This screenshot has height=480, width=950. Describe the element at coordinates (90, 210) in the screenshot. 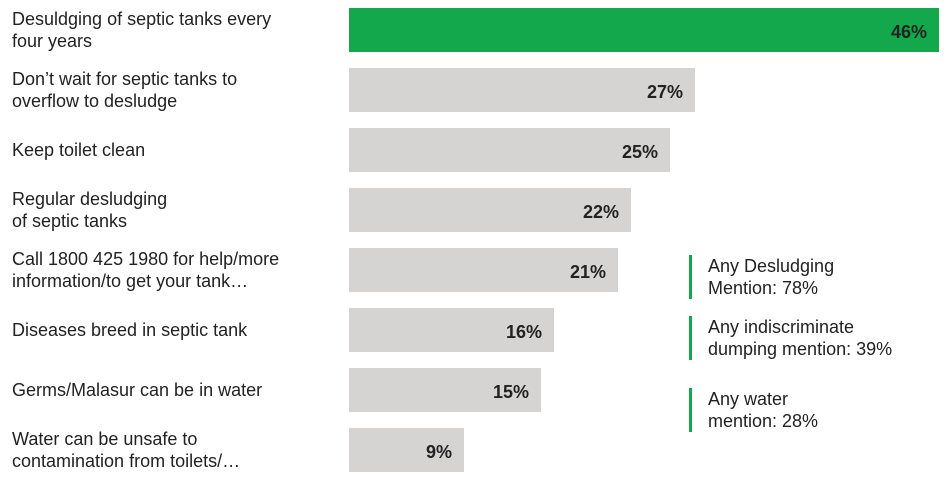

I see `category-label: Regular desludging of septic tanks` at that location.